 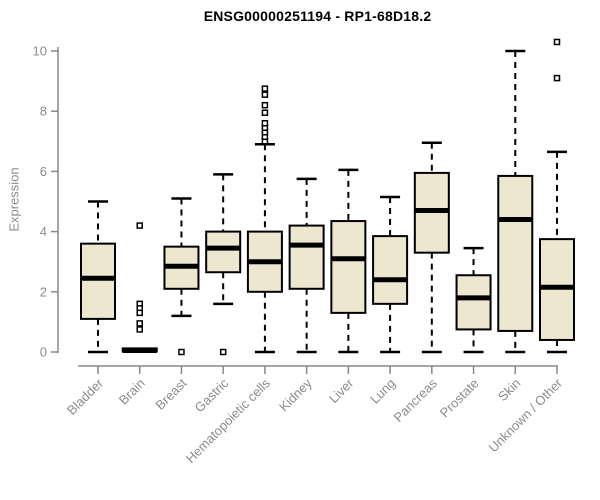 What do you see at coordinates (526, 415) in the screenshot?
I see `x-category-label: Unknown / Other` at bounding box center [526, 415].